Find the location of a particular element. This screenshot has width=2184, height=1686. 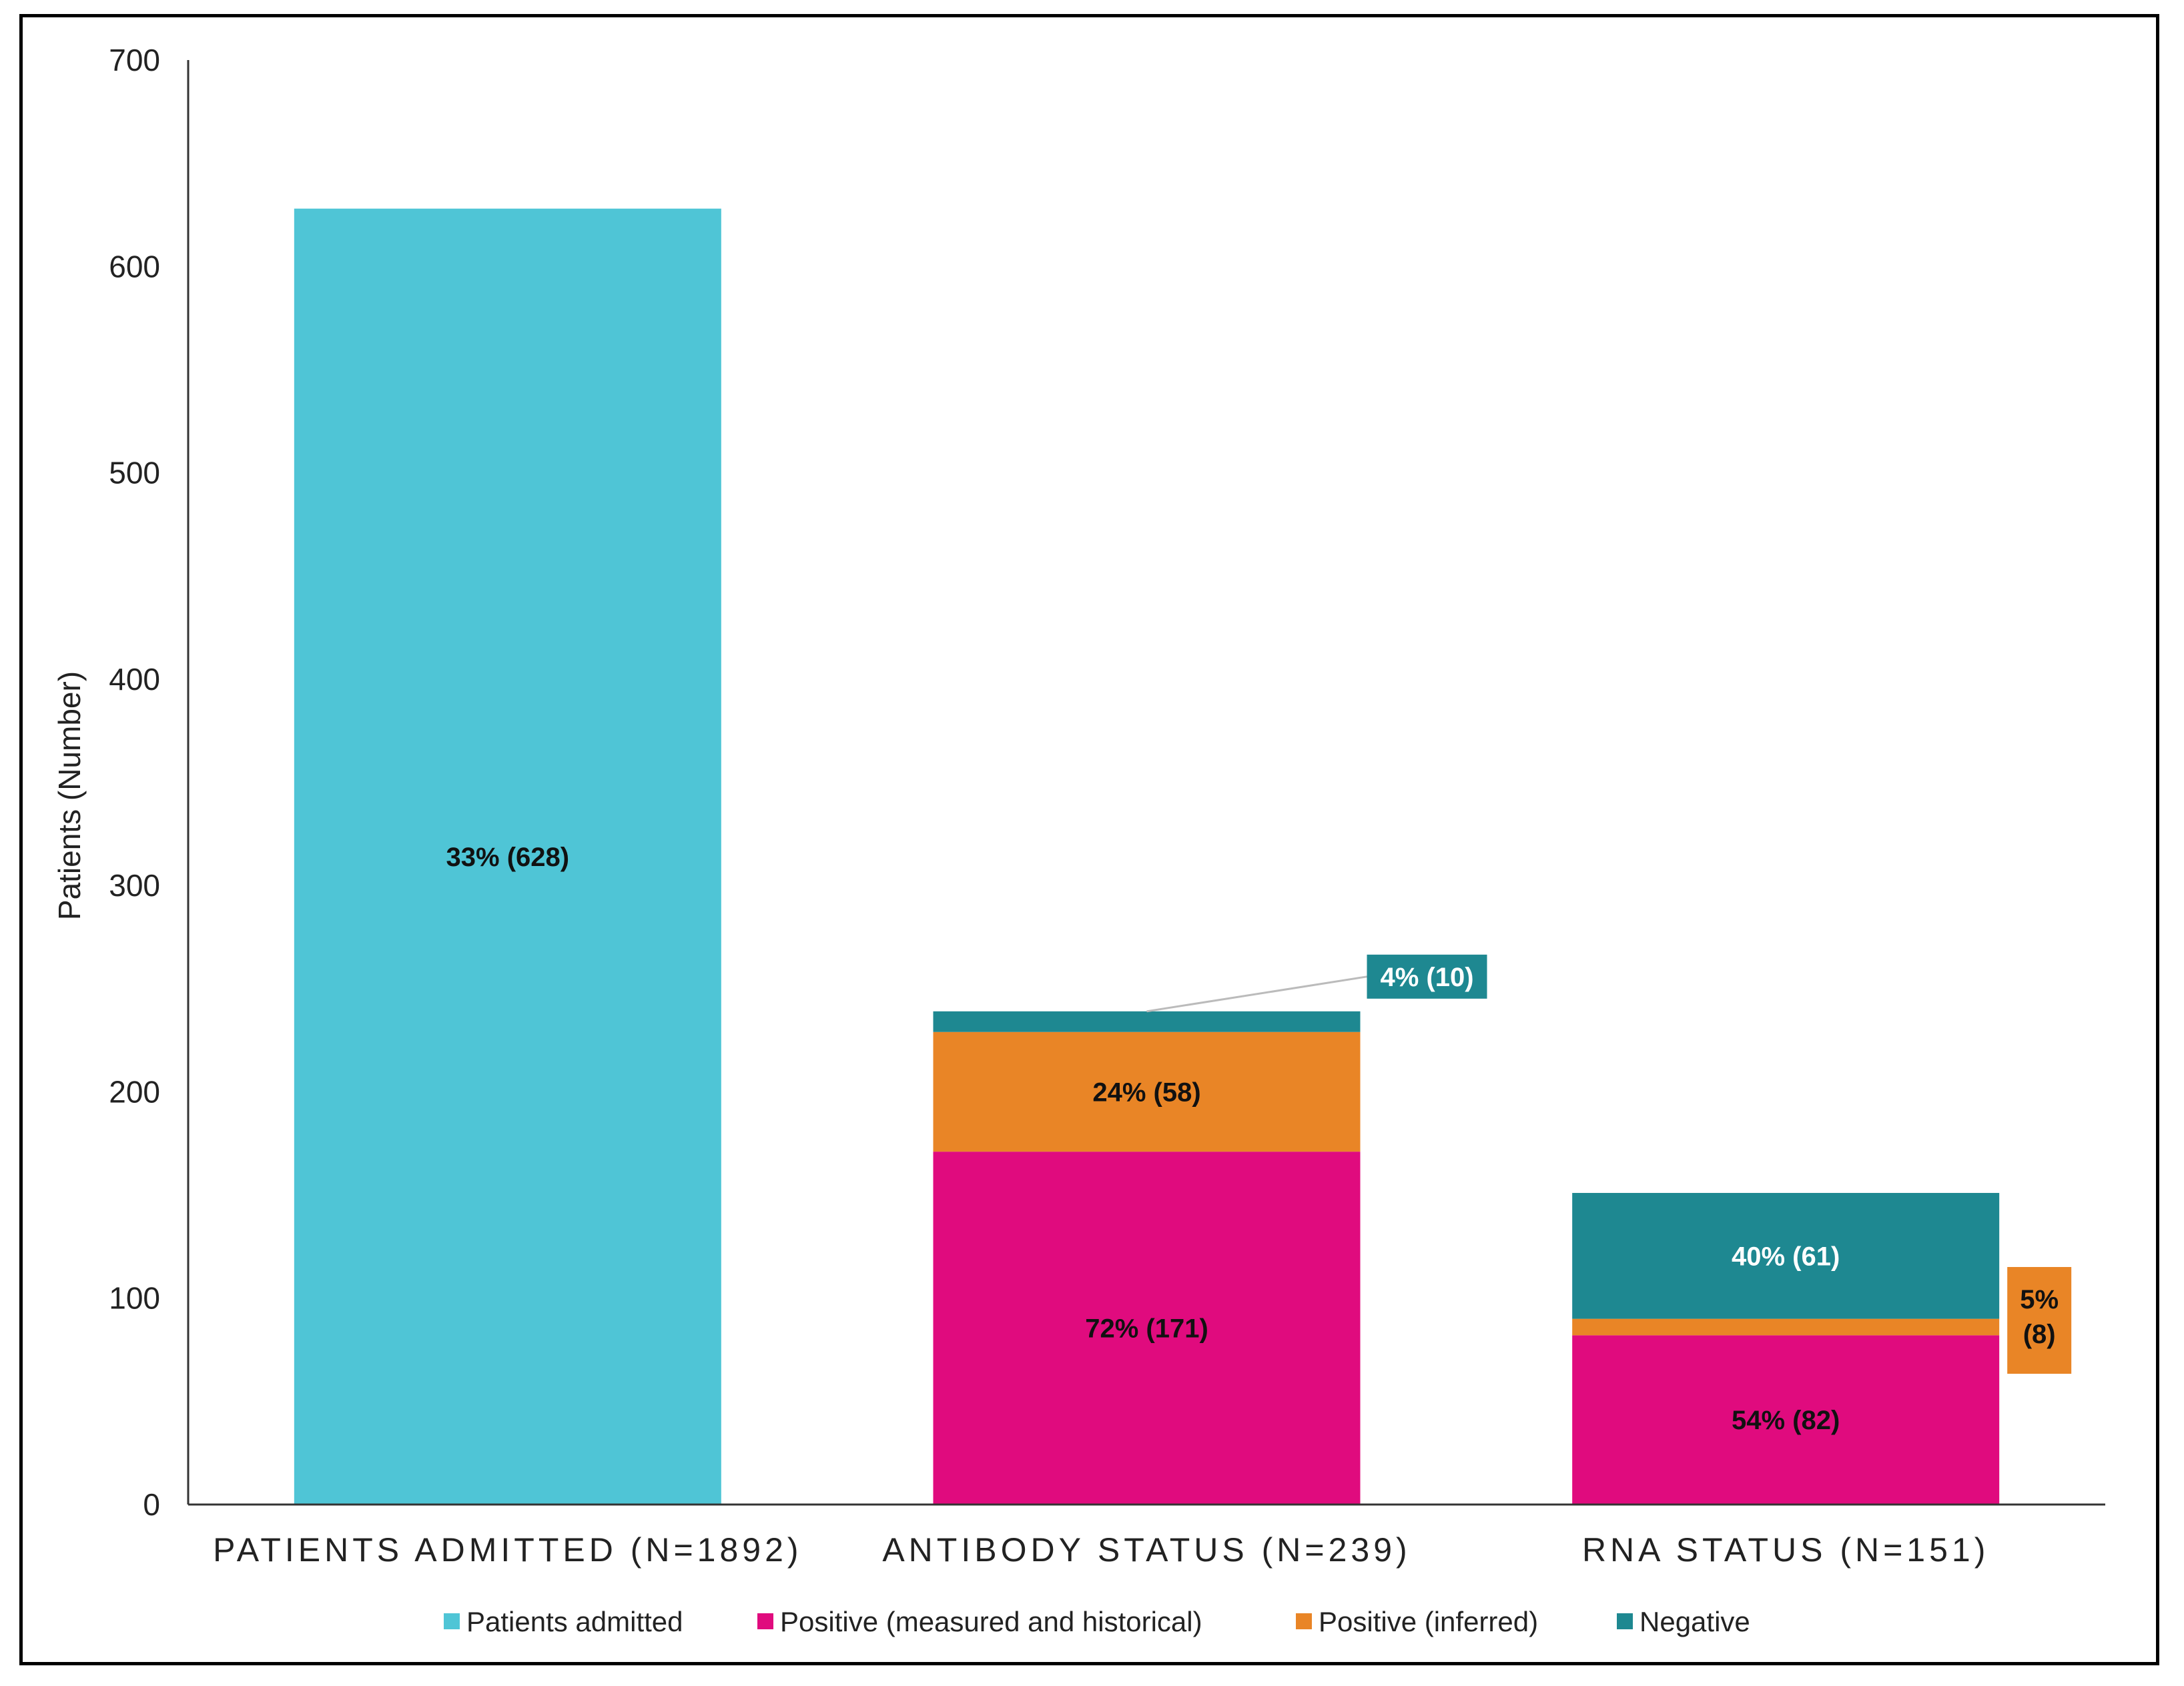

x-category-label: RNA STATUS (N=151) is located at coordinates (1786, 1550).